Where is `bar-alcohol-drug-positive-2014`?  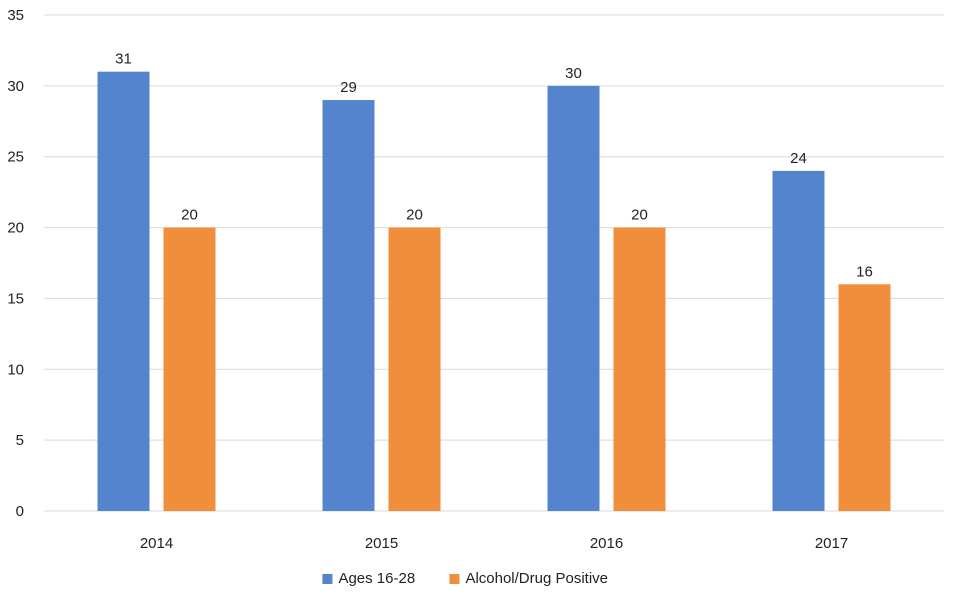
bar-alcohol-drug-positive-2014 is located at coordinates (189, 369).